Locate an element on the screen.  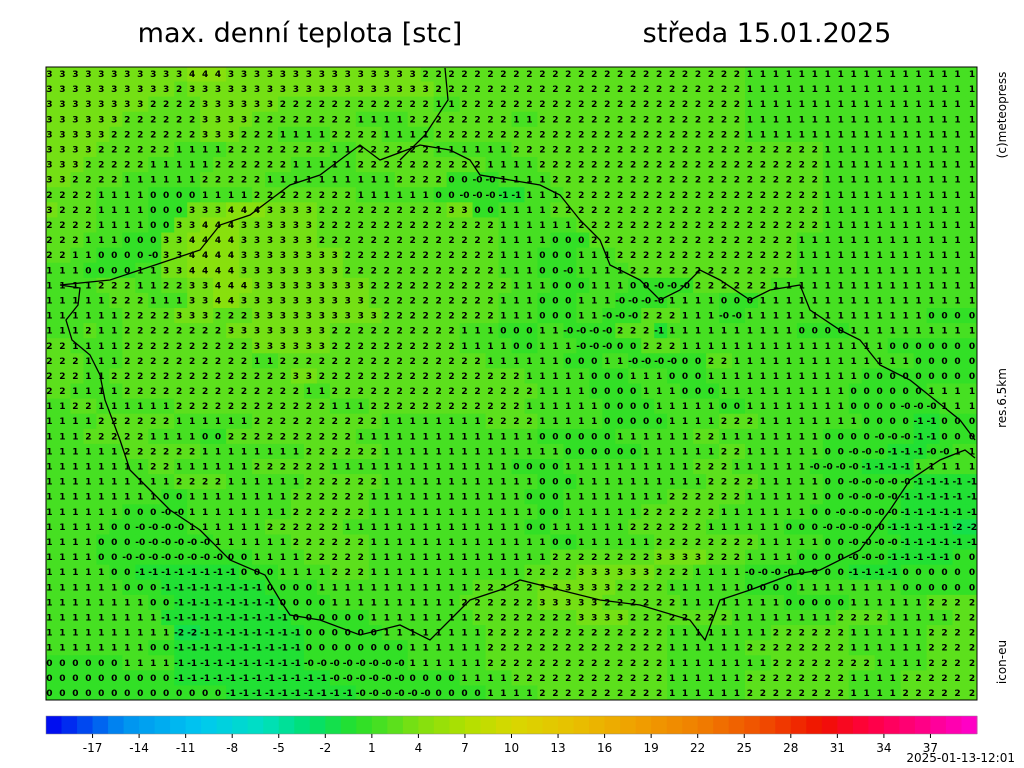
model-label: icon-eu is located at coordinates (1002, 662).